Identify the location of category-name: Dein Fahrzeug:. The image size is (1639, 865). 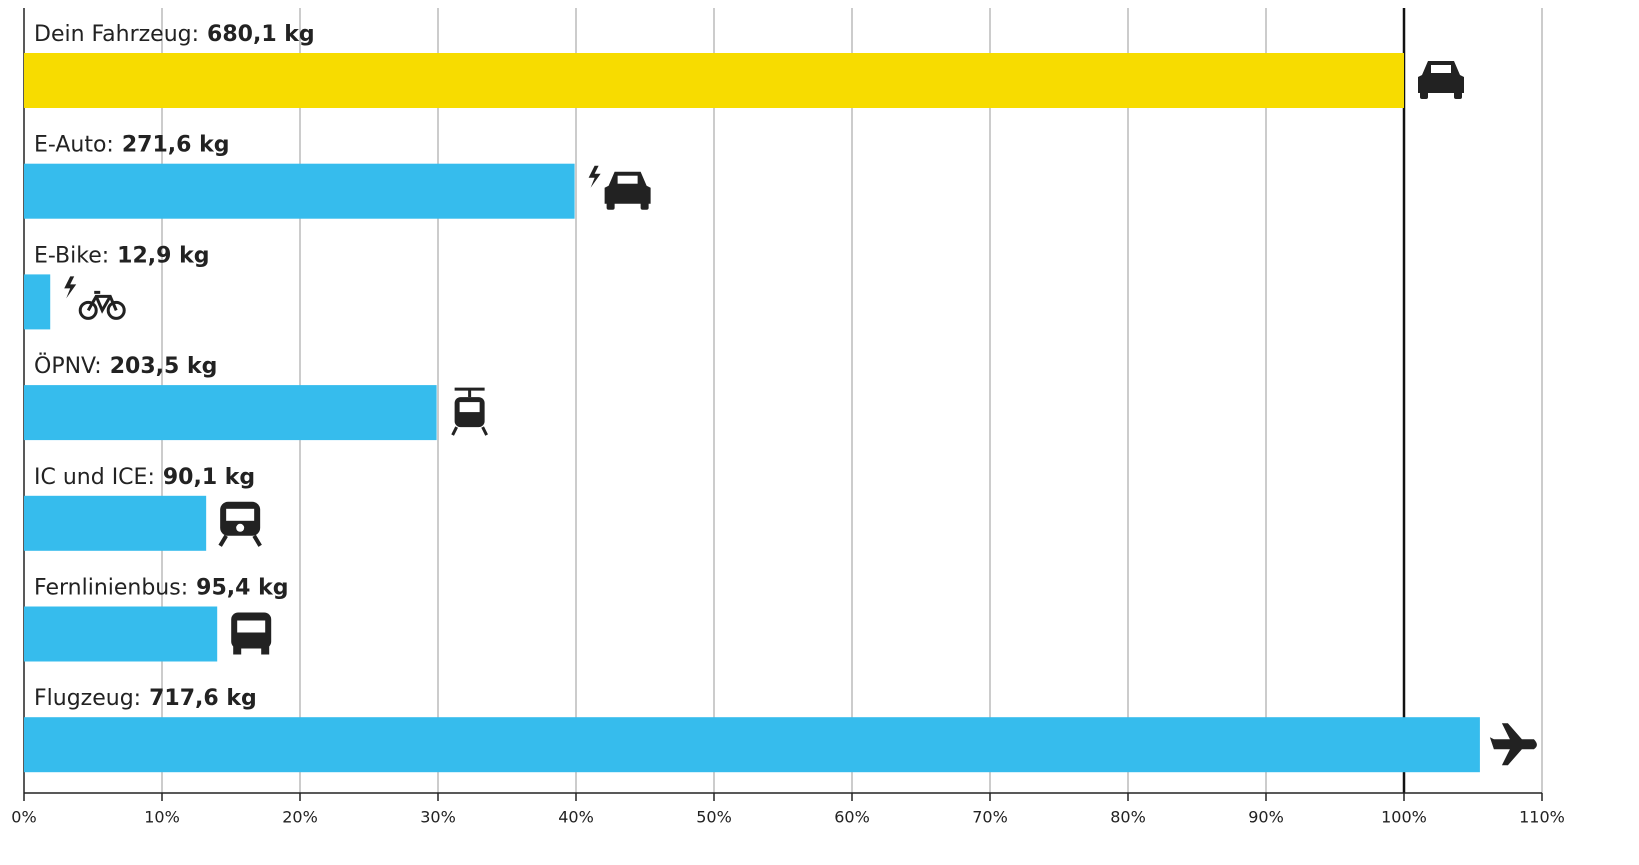
(116, 34).